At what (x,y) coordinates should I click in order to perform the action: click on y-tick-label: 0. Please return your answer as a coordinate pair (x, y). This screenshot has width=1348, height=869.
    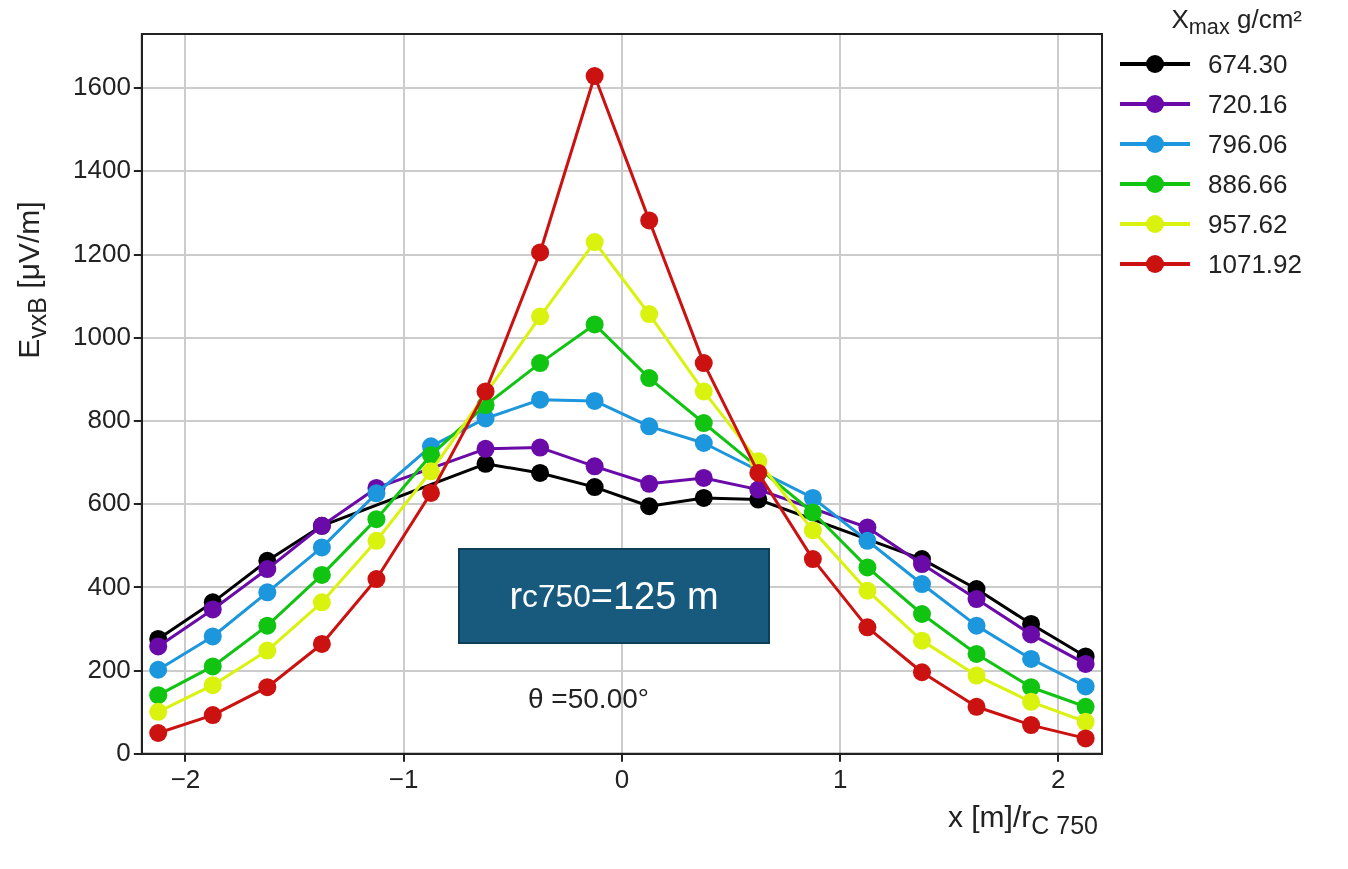
    Looking at the image, I should click on (123, 751).